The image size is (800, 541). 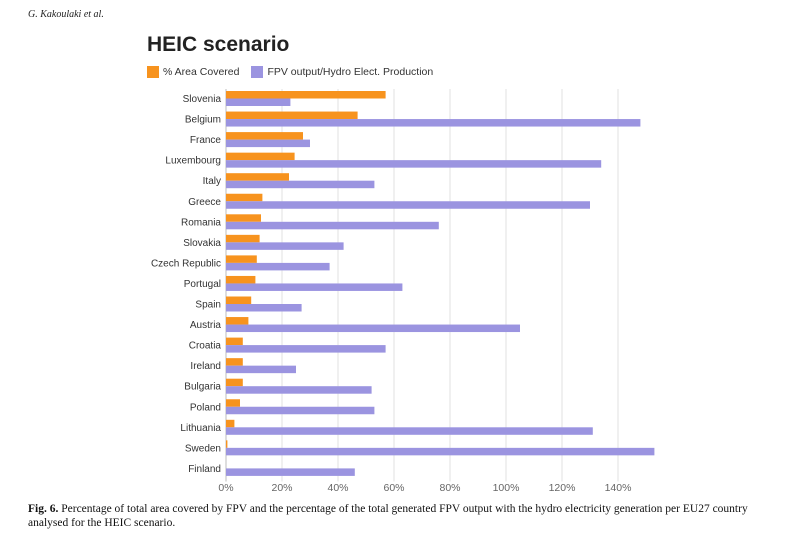 What do you see at coordinates (201, 72) in the screenshot?
I see `legend-label-area: % Area Covered` at bounding box center [201, 72].